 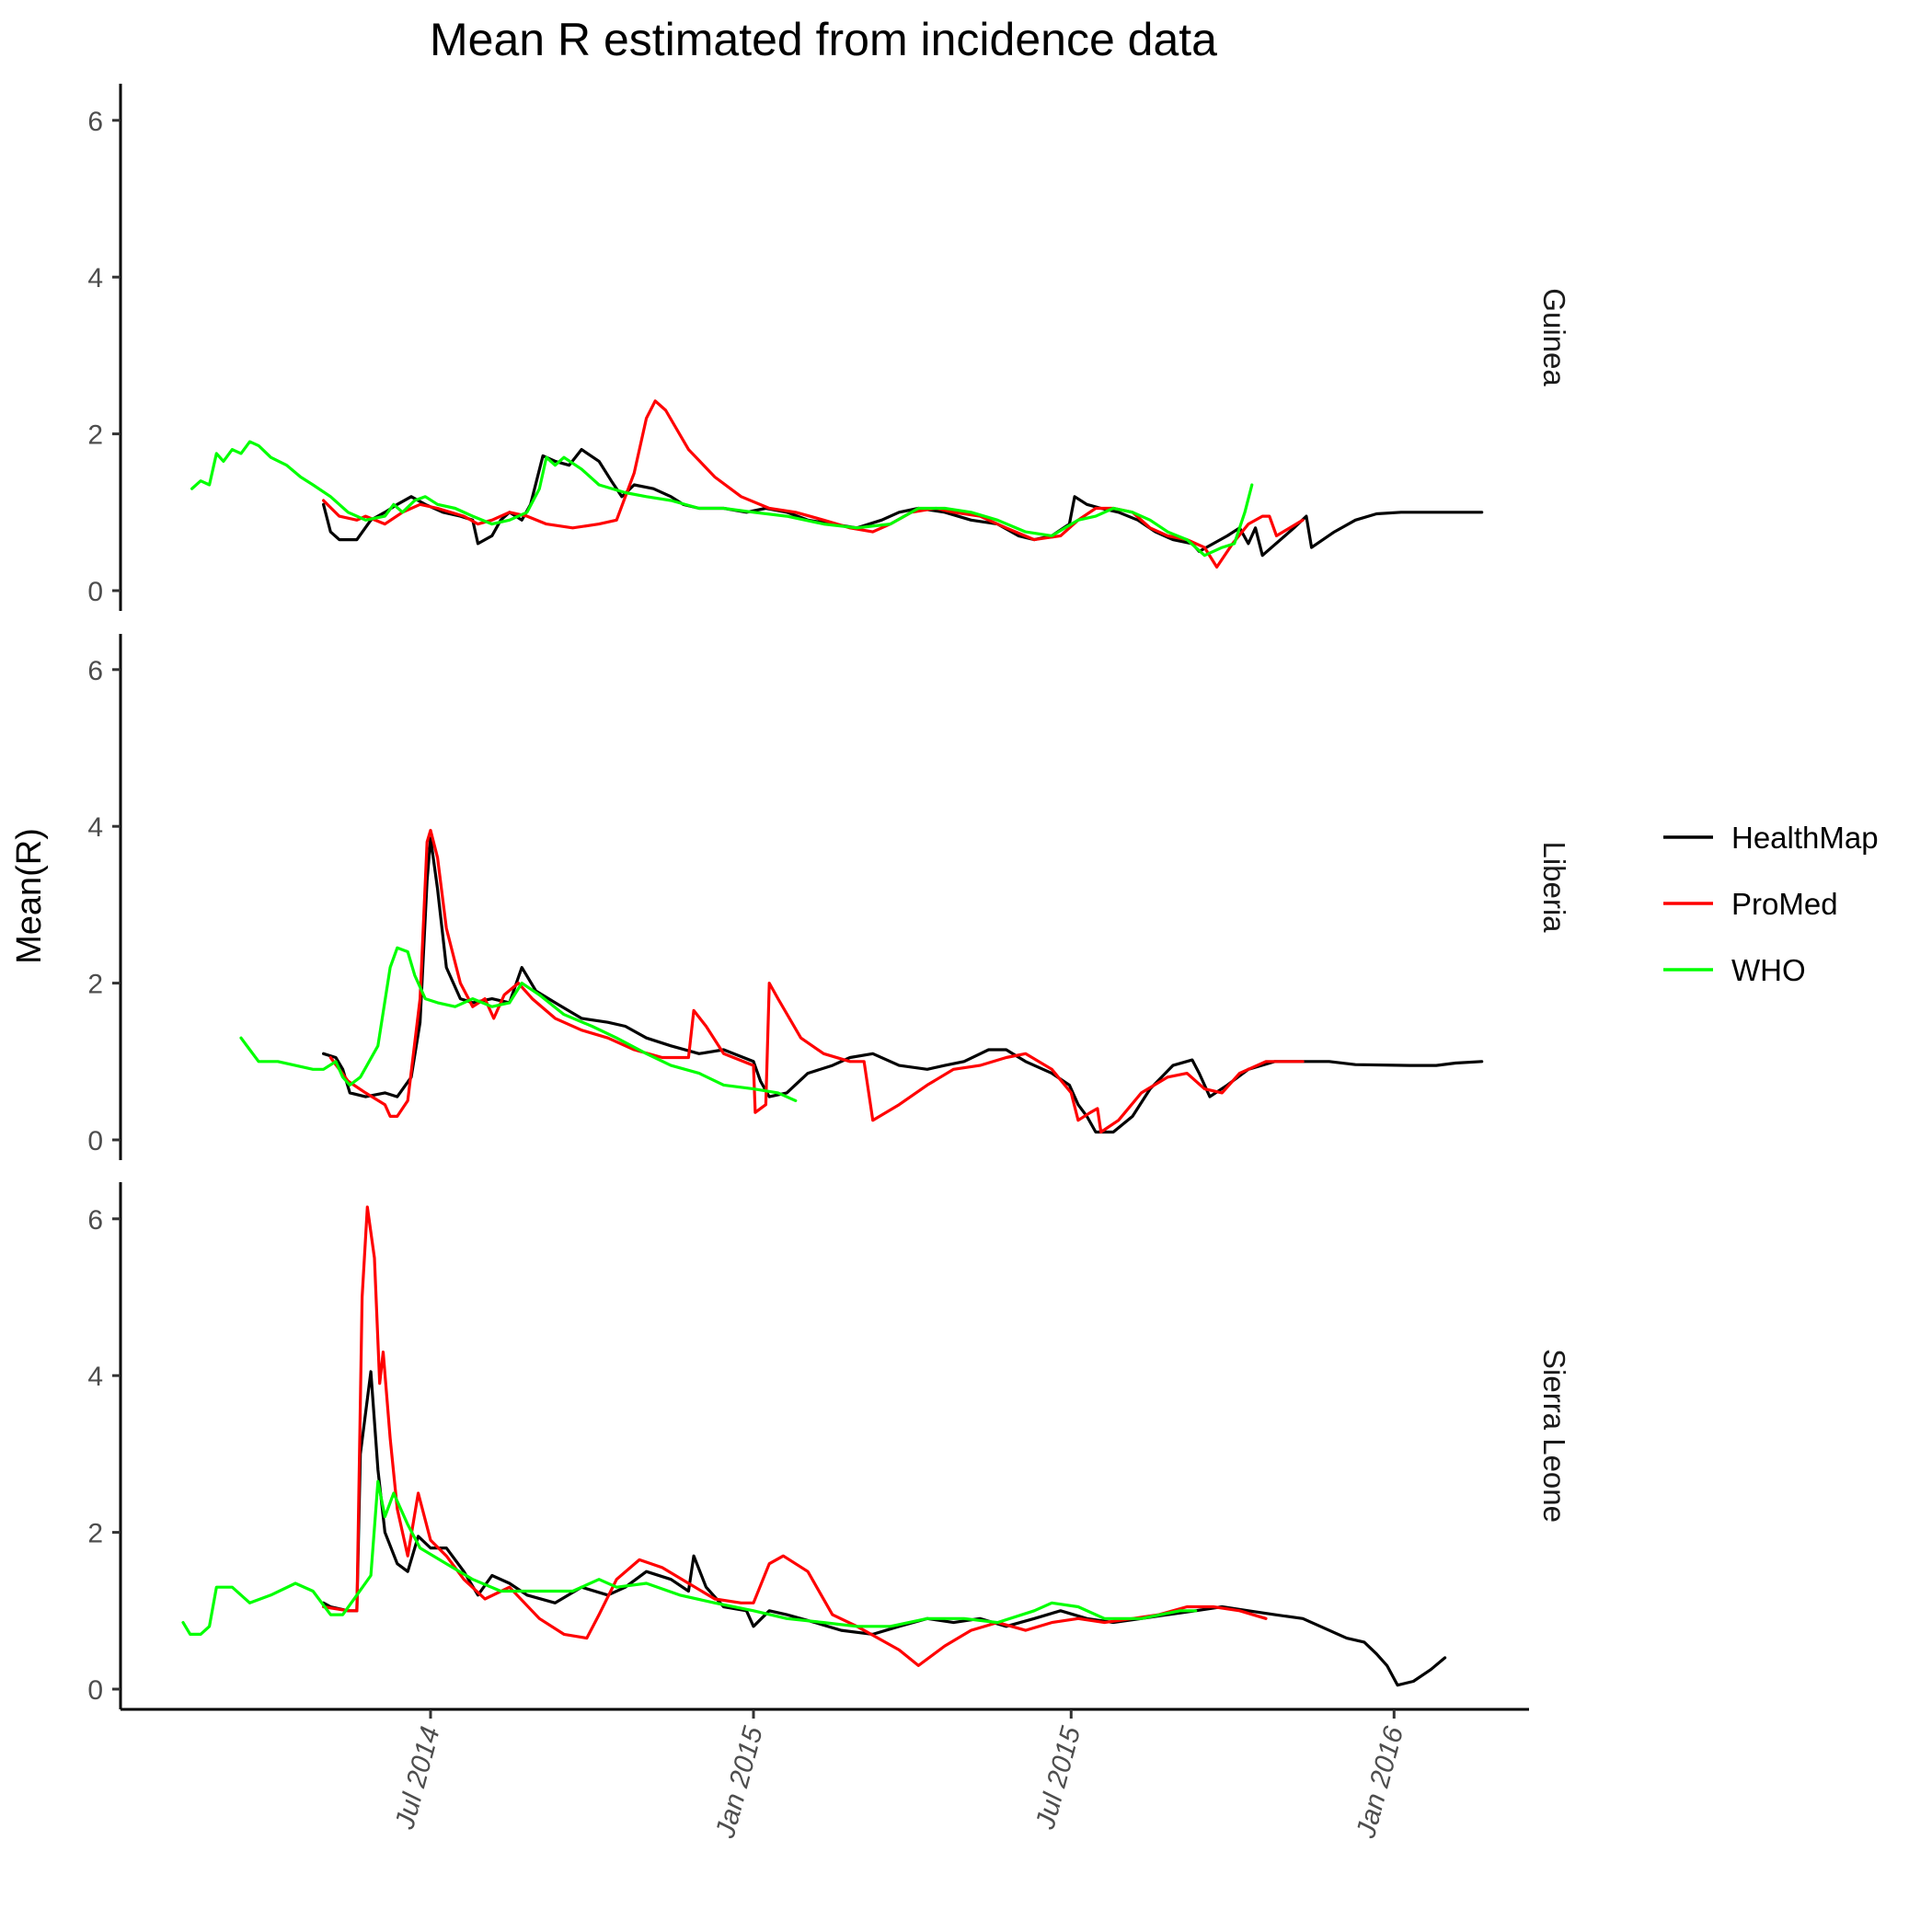 What do you see at coordinates (1380, 1782) in the screenshot?
I see `x-tick-label: Jan 2016` at bounding box center [1380, 1782].